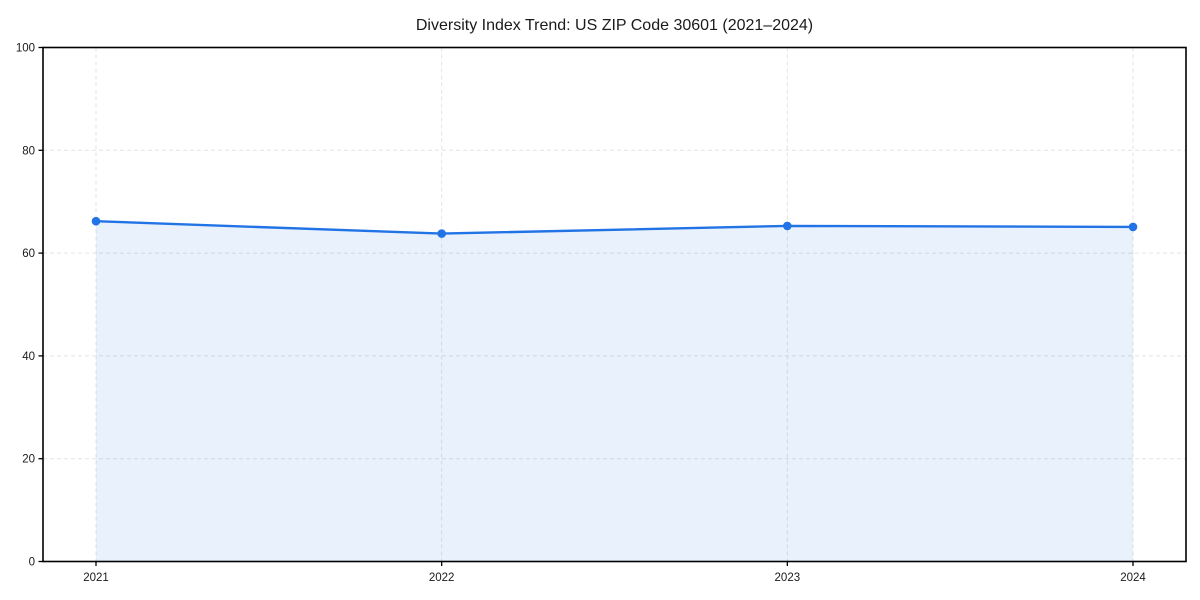 This screenshot has height=600, width=1200. I want to click on y-tick-label: 60, so click(28, 254).